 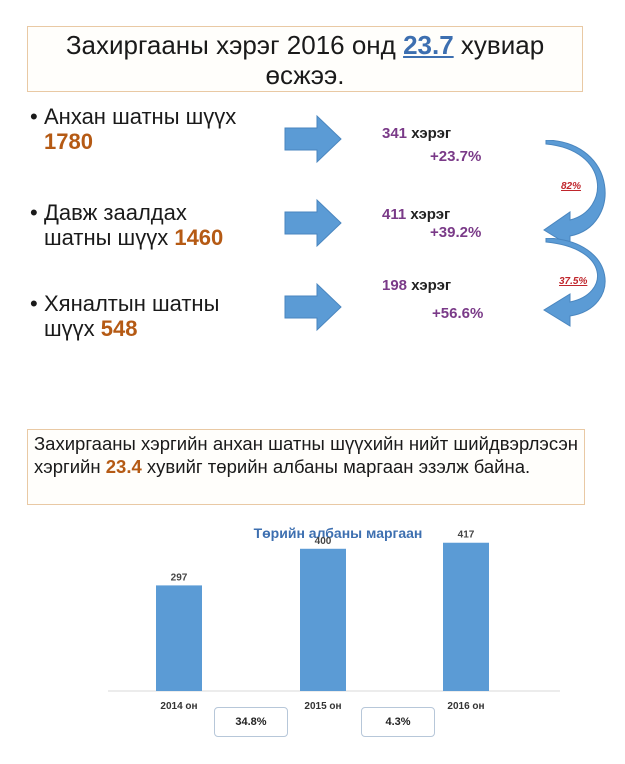 What do you see at coordinates (115, 212) in the screenshot?
I see `court-name: Давж заалдах` at bounding box center [115, 212].